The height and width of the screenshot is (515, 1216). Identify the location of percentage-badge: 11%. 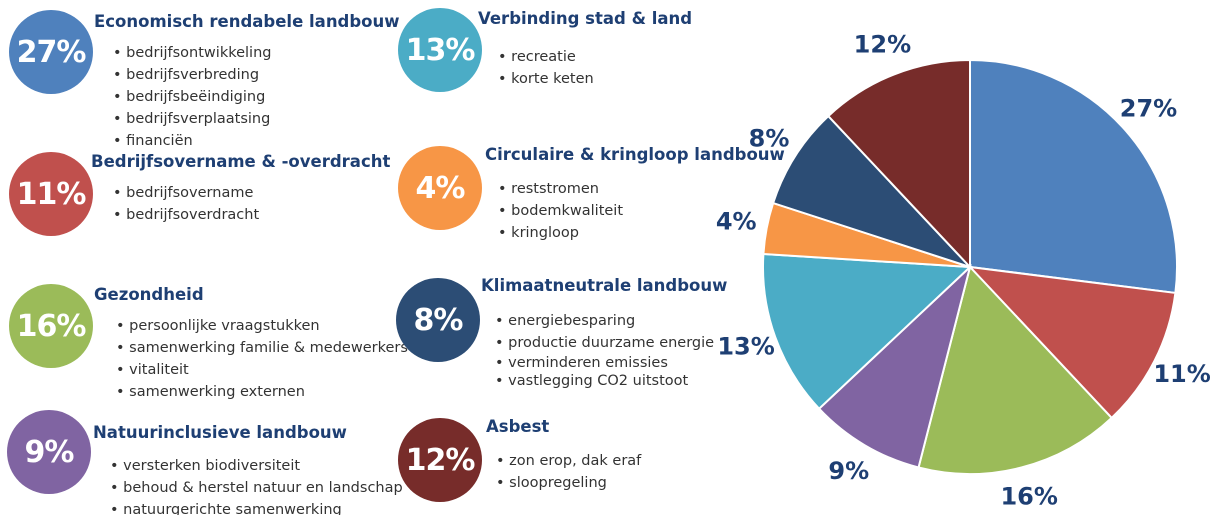
(51, 194).